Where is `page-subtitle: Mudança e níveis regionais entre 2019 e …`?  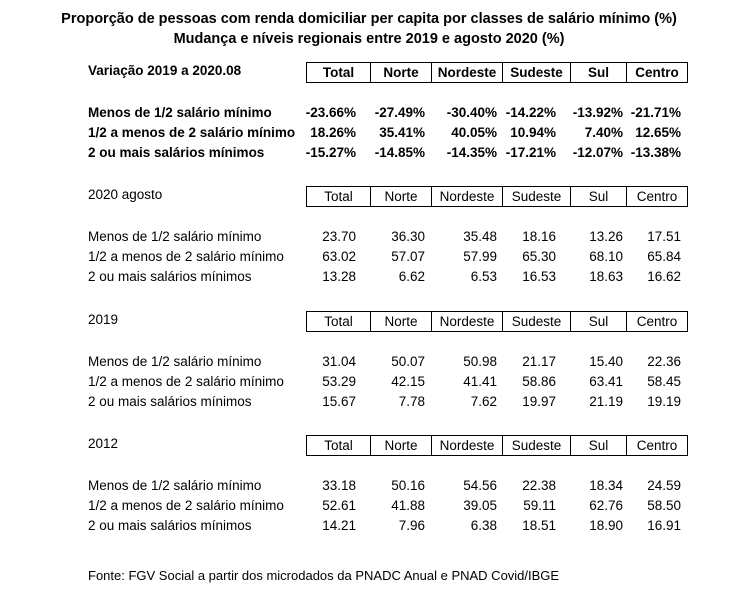 page-subtitle: Mudança e níveis regionais entre 2019 e … is located at coordinates (369, 39).